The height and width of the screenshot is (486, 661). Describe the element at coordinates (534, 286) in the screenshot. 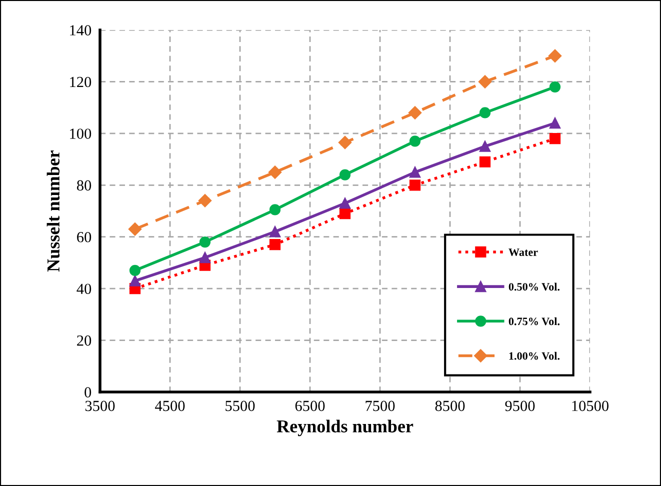

I see `legend-label: 0.50% Vol.` at that location.